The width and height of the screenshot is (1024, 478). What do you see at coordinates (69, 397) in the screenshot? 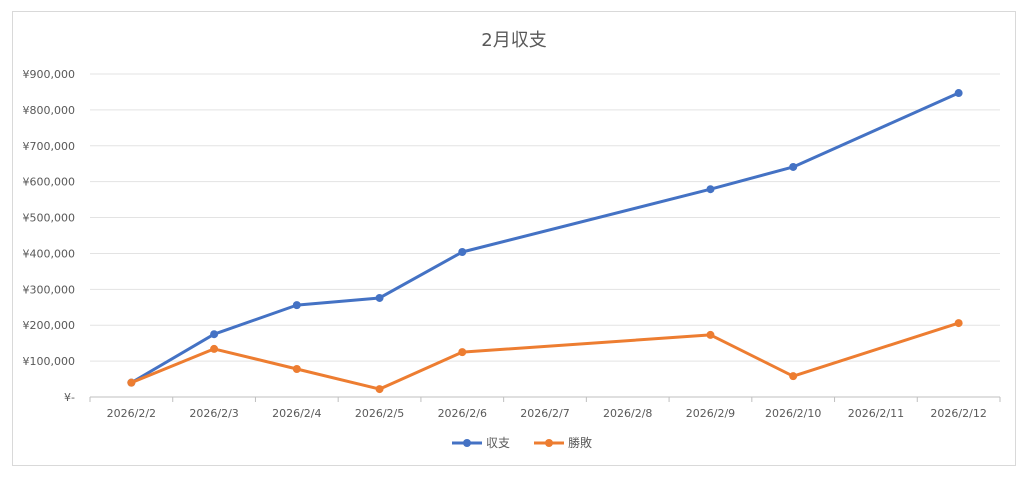
I see `y-tick-label: ¥-` at bounding box center [69, 397].